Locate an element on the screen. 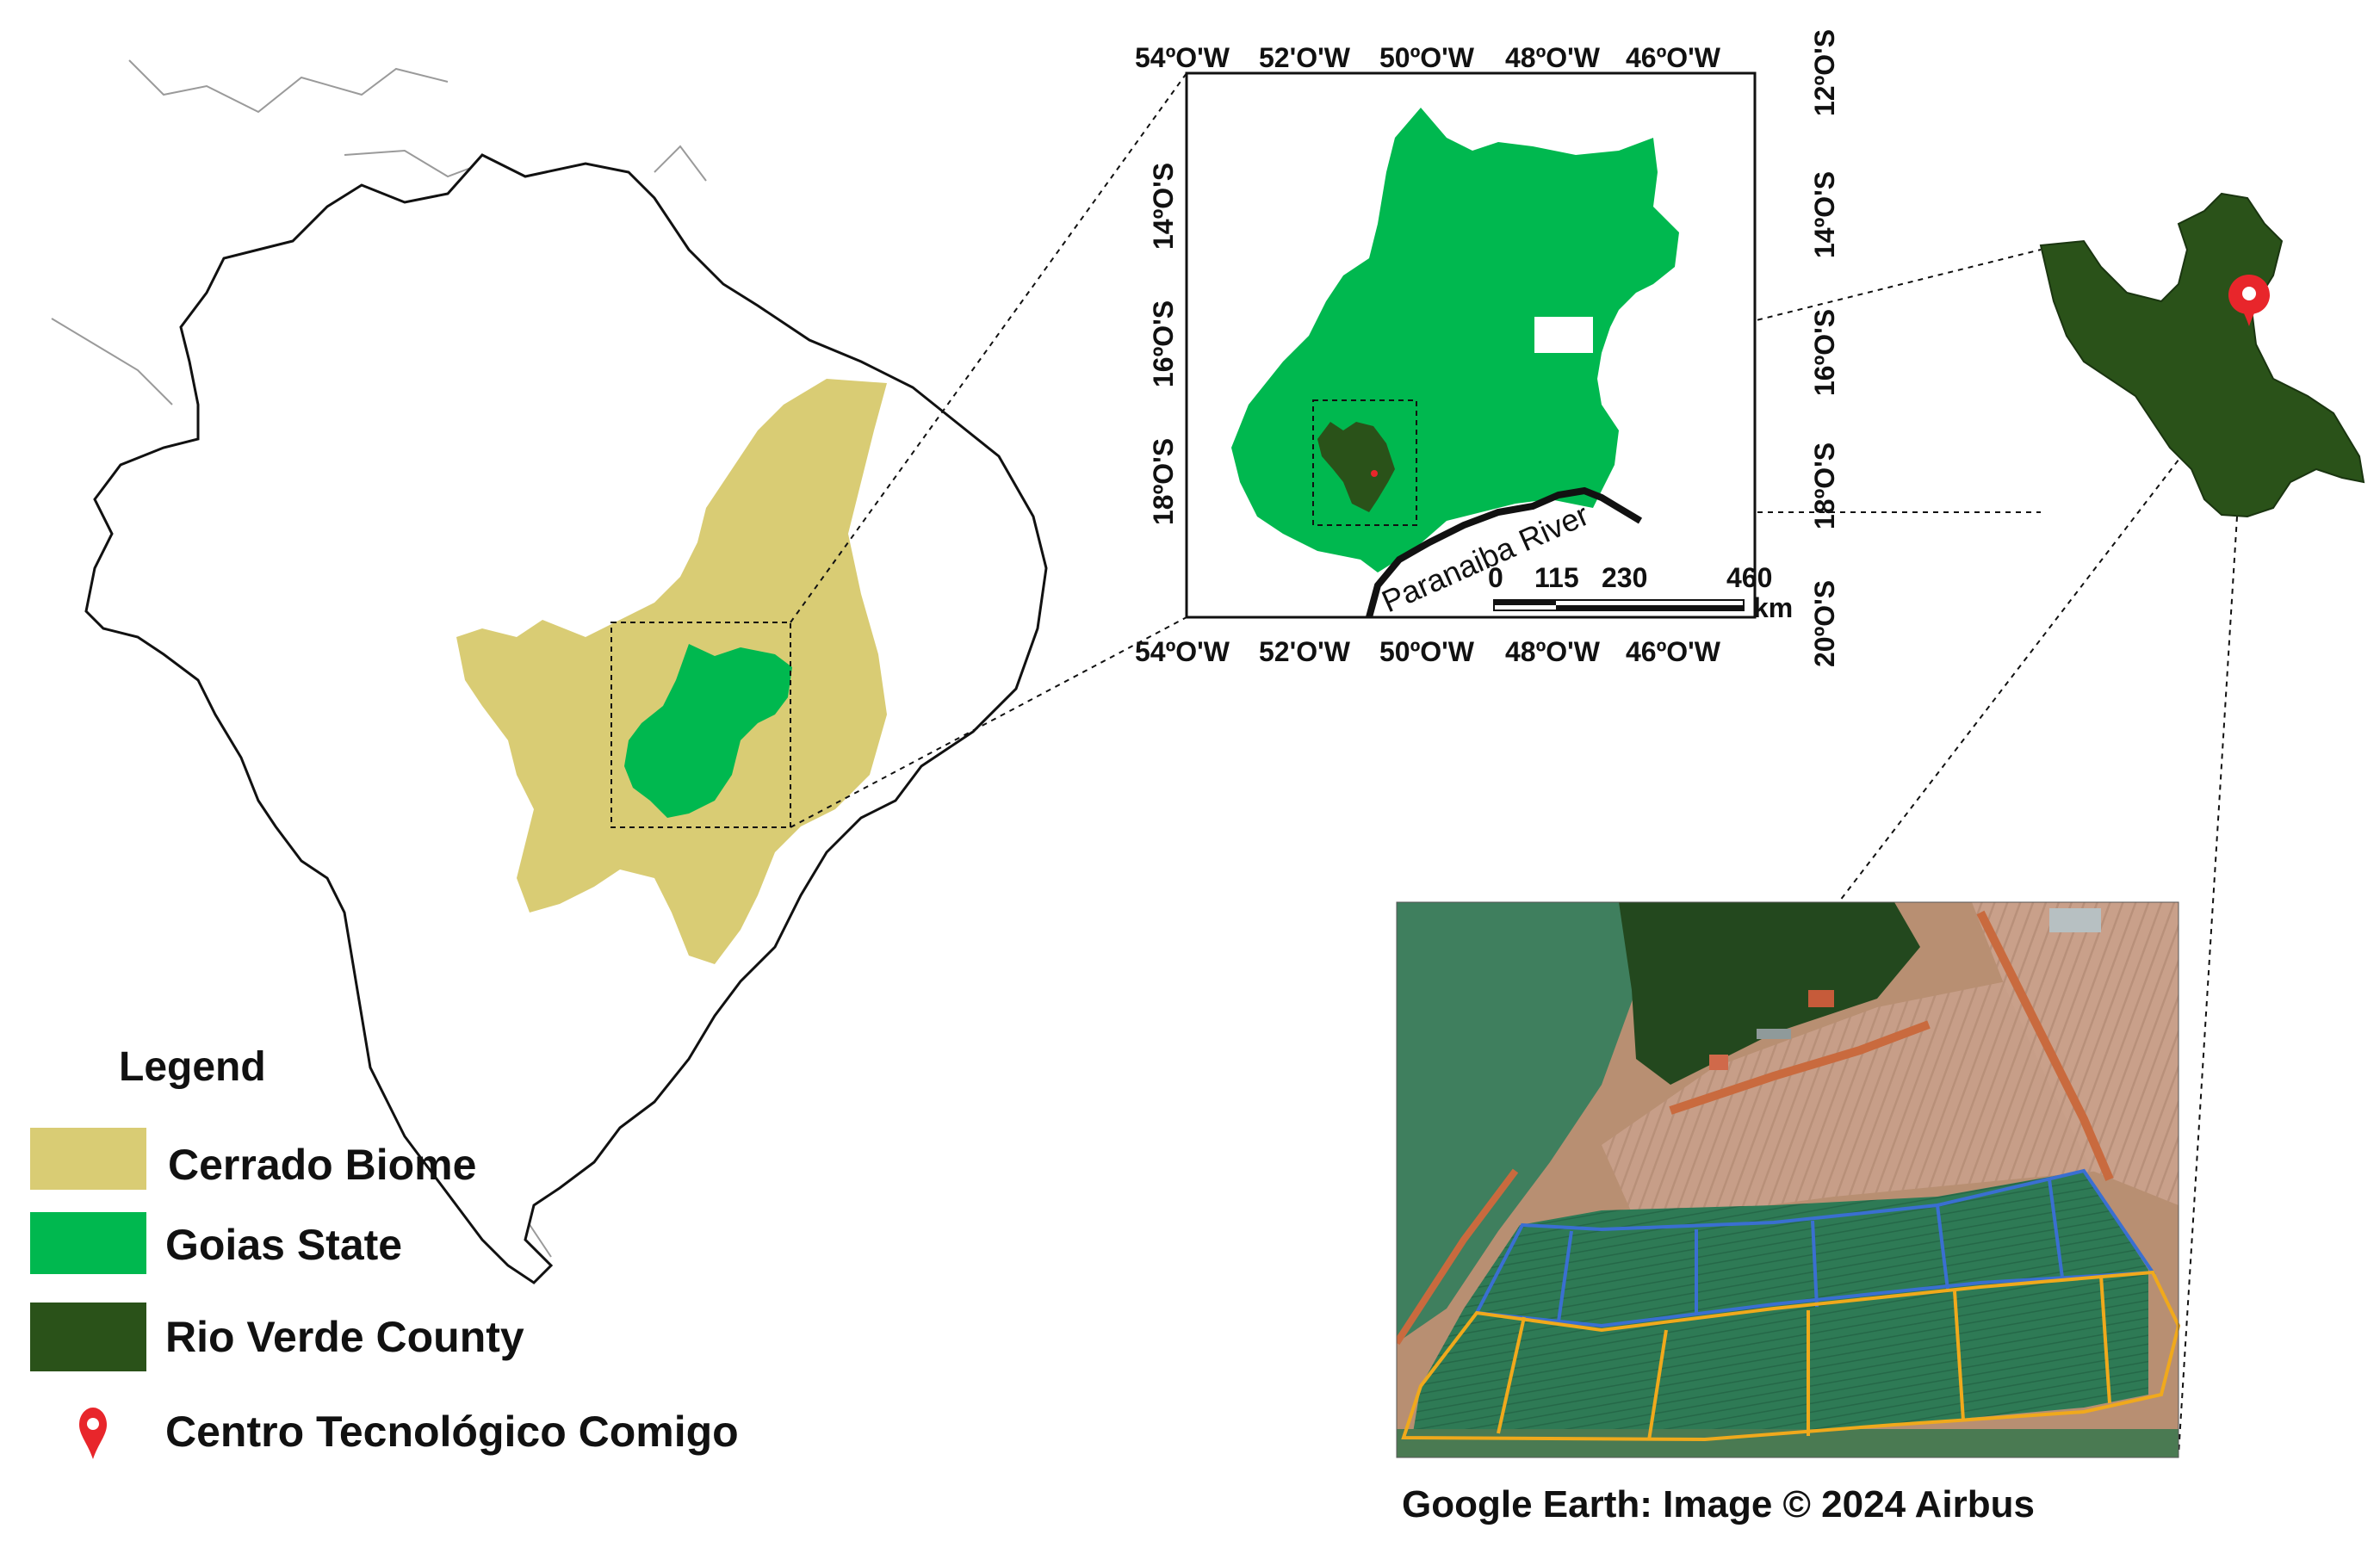 This screenshot has width=2380, height=1547. lat-labels-right: 12ºO'S 14ºO'S 16ºO'S 18ºO'S 20ºO'S is located at coordinates (1825, 348).